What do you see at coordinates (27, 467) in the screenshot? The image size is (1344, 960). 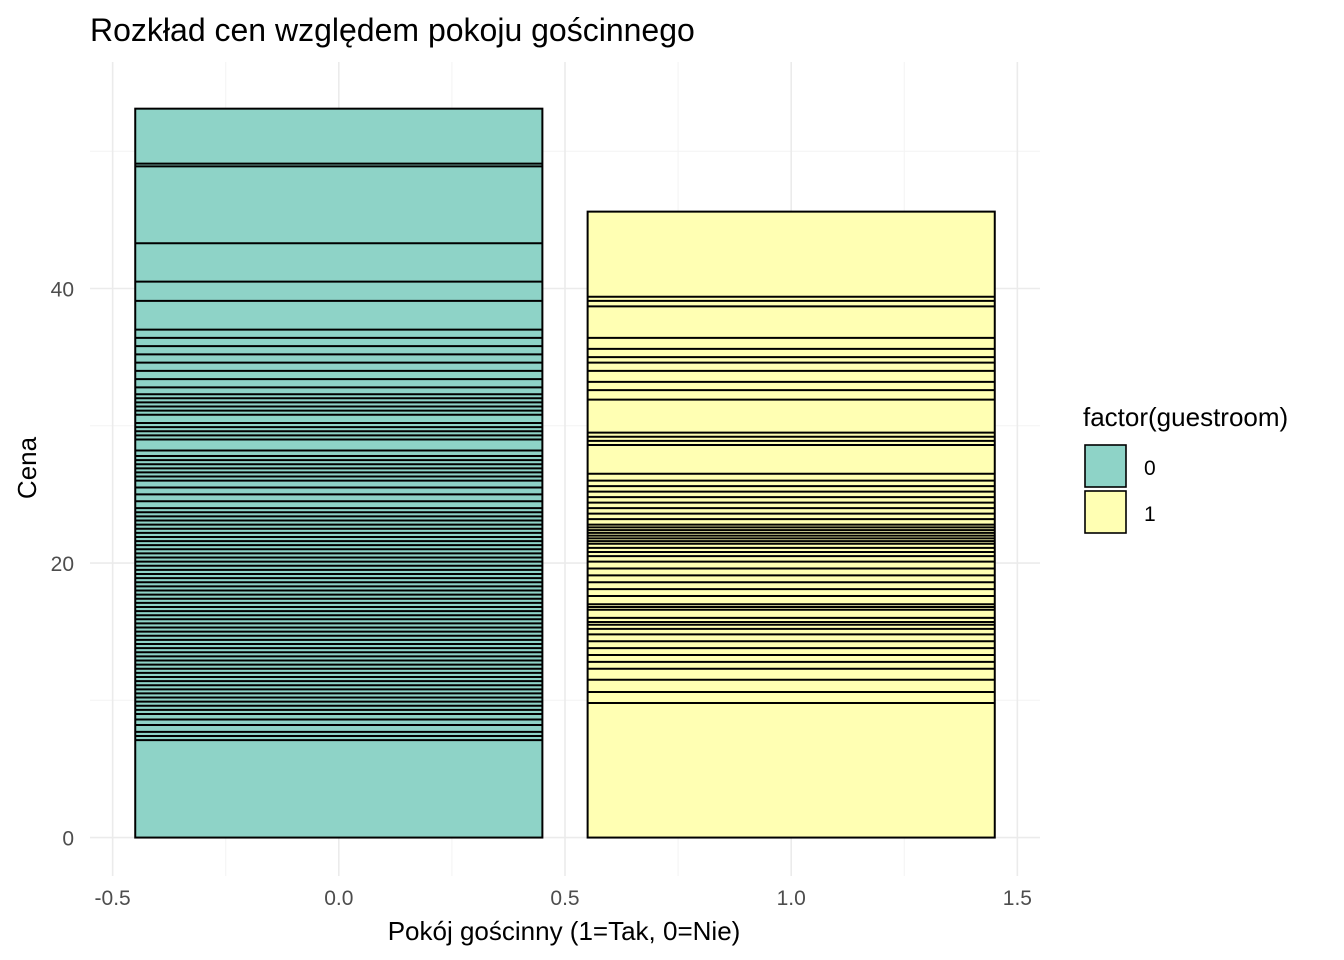 I see `y-axis-title: Cena` at bounding box center [27, 467].